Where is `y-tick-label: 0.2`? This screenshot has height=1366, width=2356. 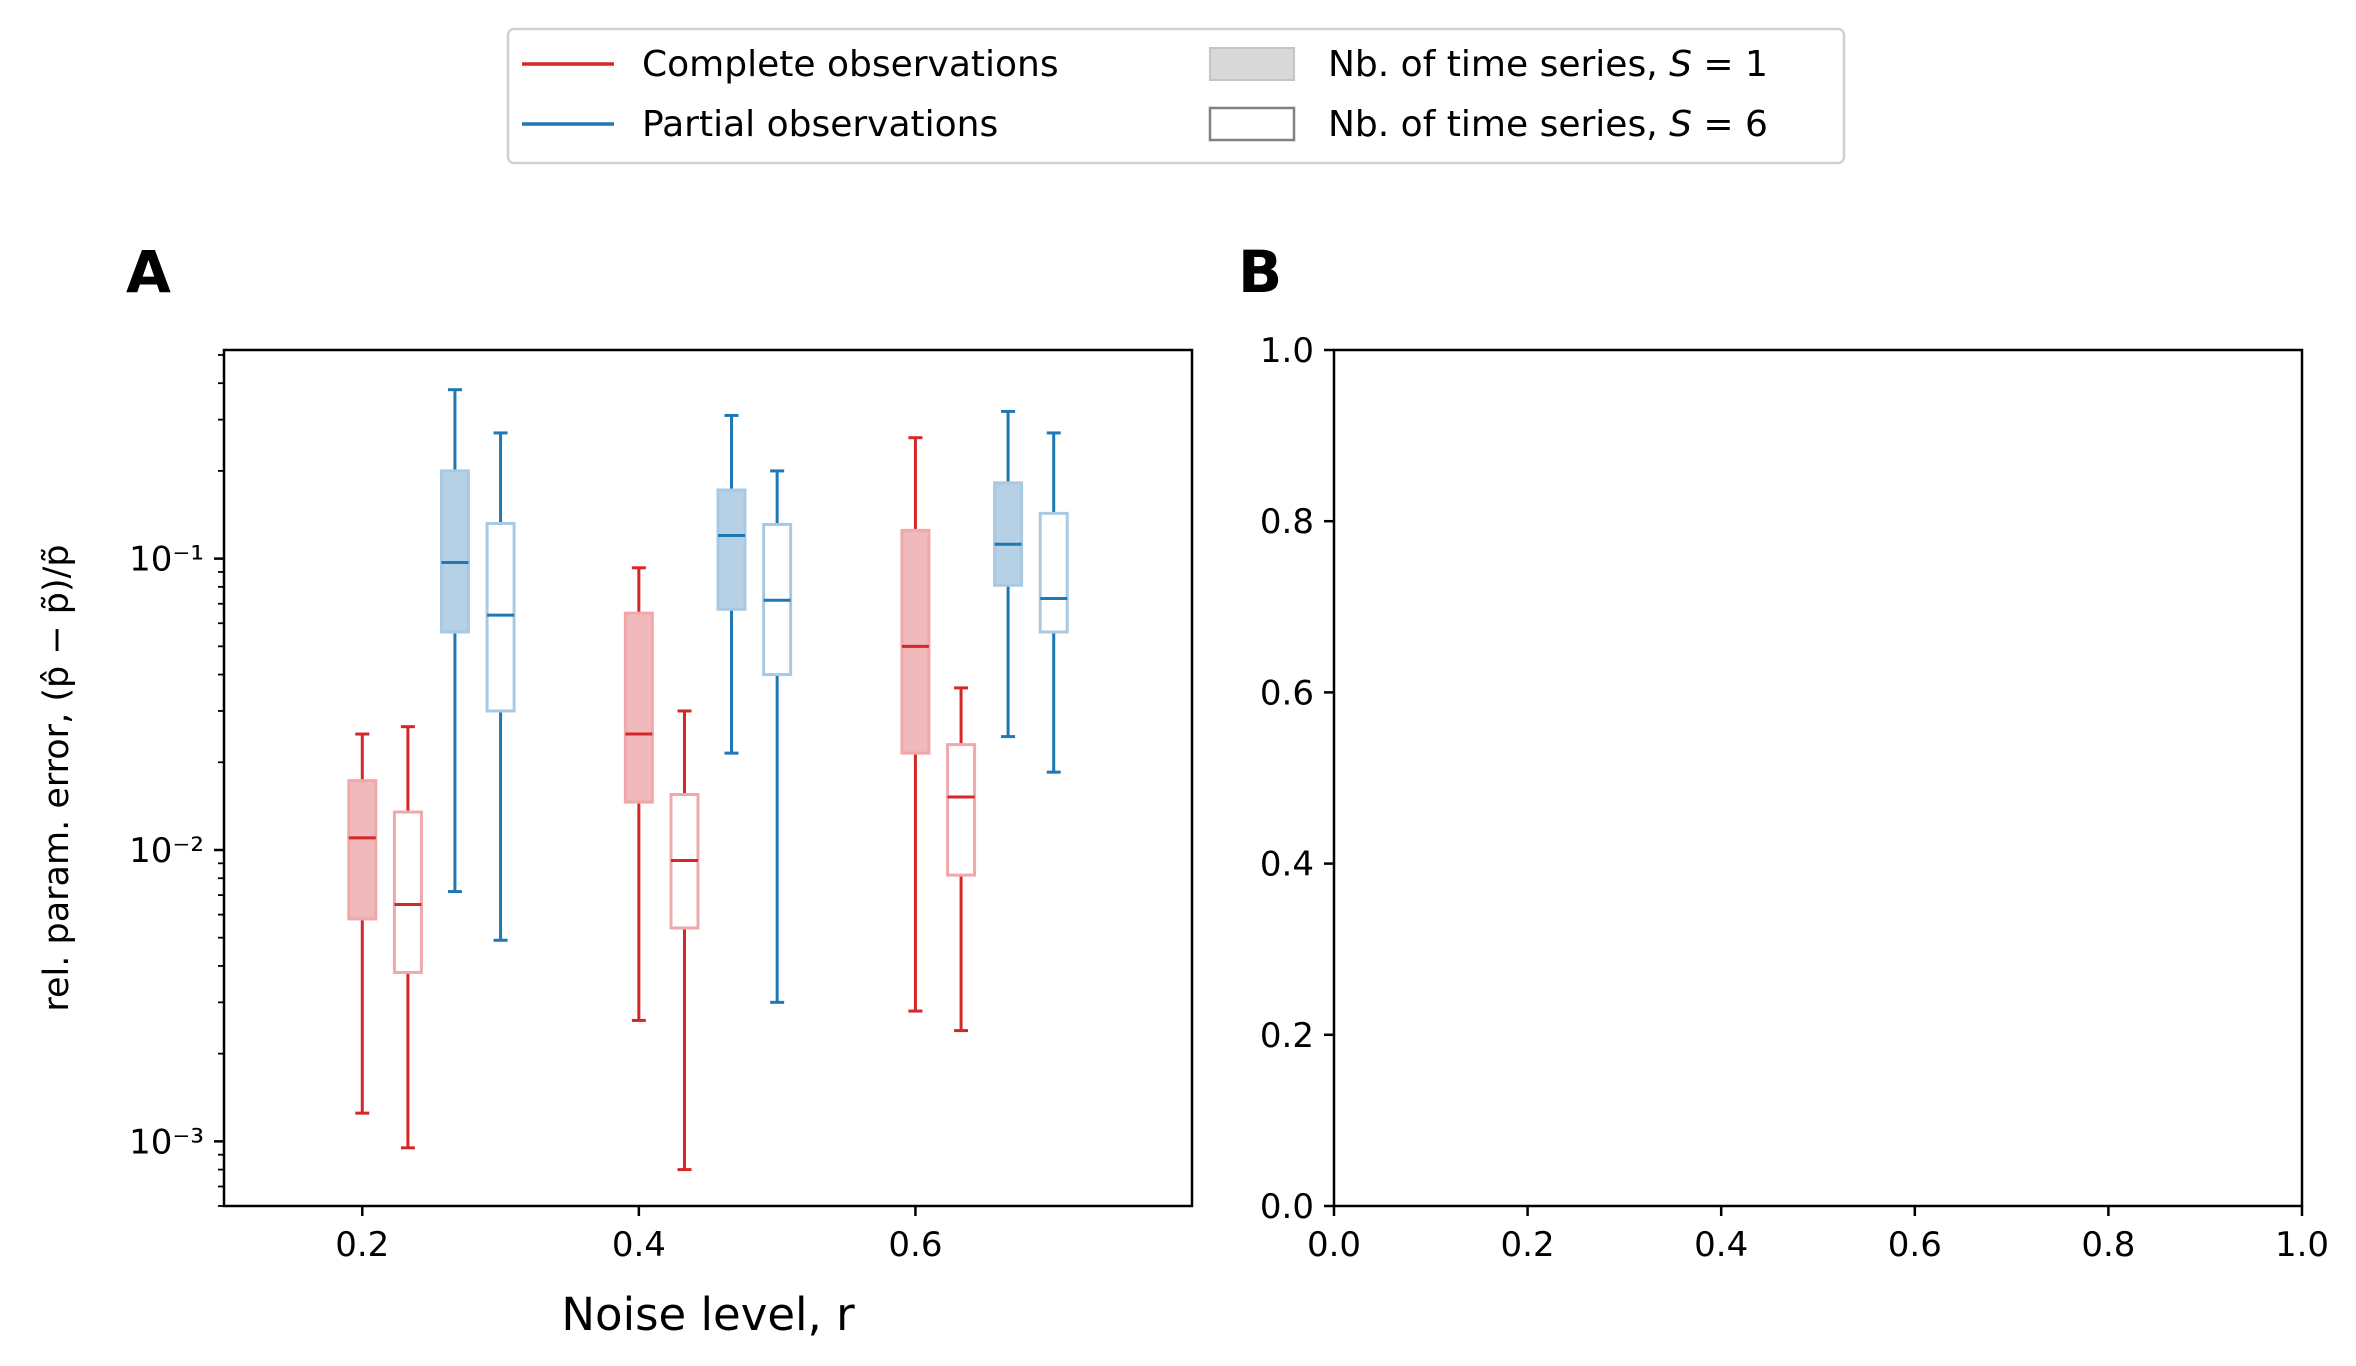 y-tick-label: 0.2 is located at coordinates (1287, 1036).